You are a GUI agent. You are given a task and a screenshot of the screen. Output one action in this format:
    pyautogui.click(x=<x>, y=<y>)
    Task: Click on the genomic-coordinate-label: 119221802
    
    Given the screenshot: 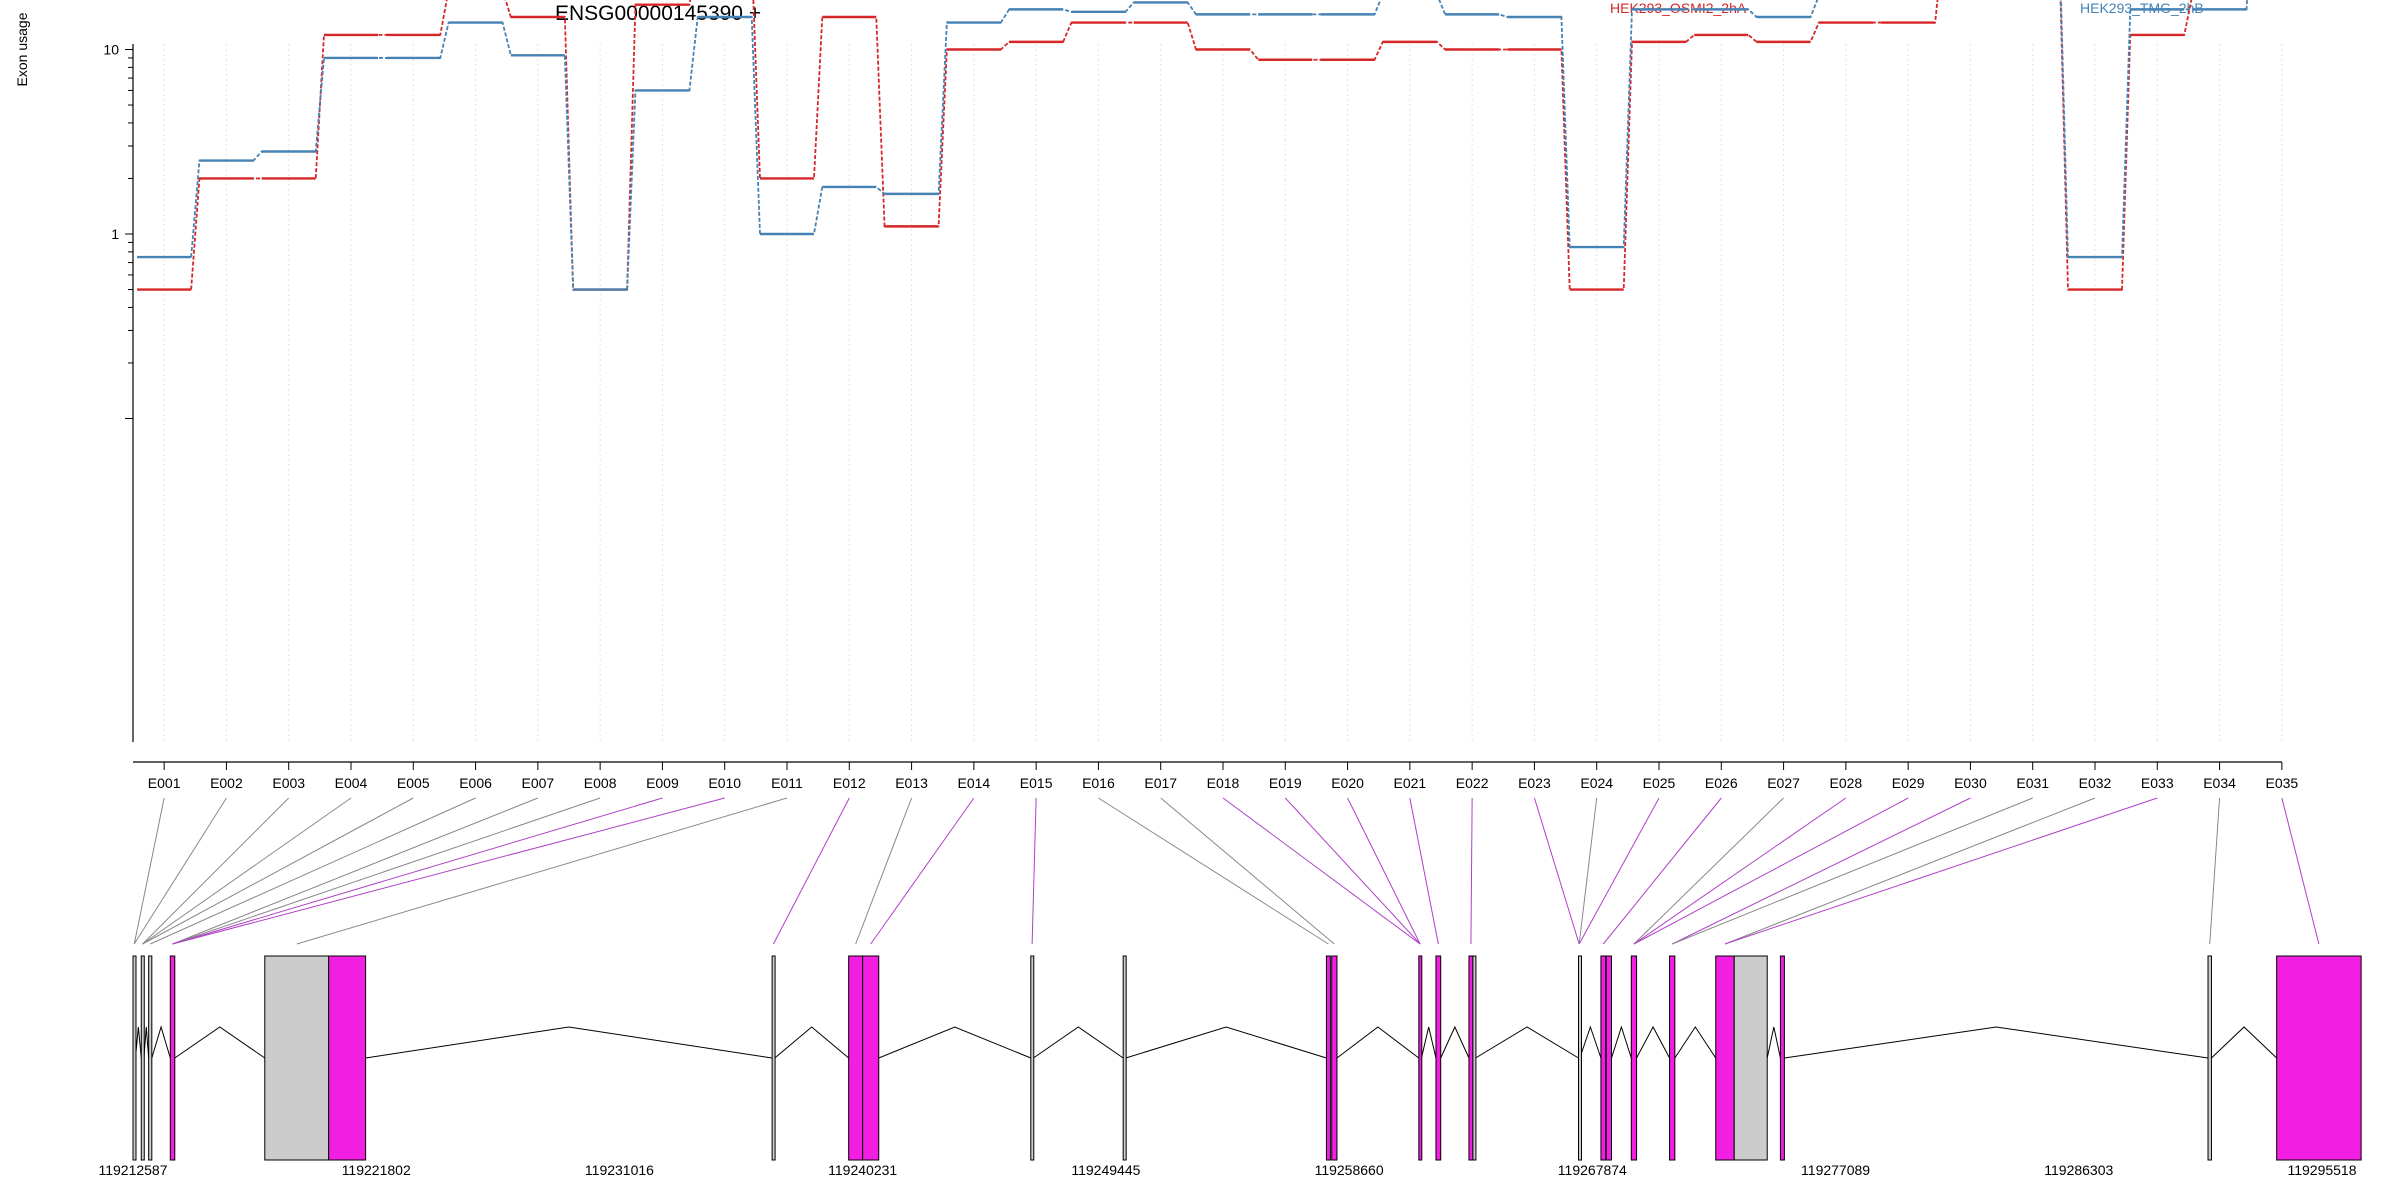 What is the action you would take?
    pyautogui.click(x=376, y=1170)
    